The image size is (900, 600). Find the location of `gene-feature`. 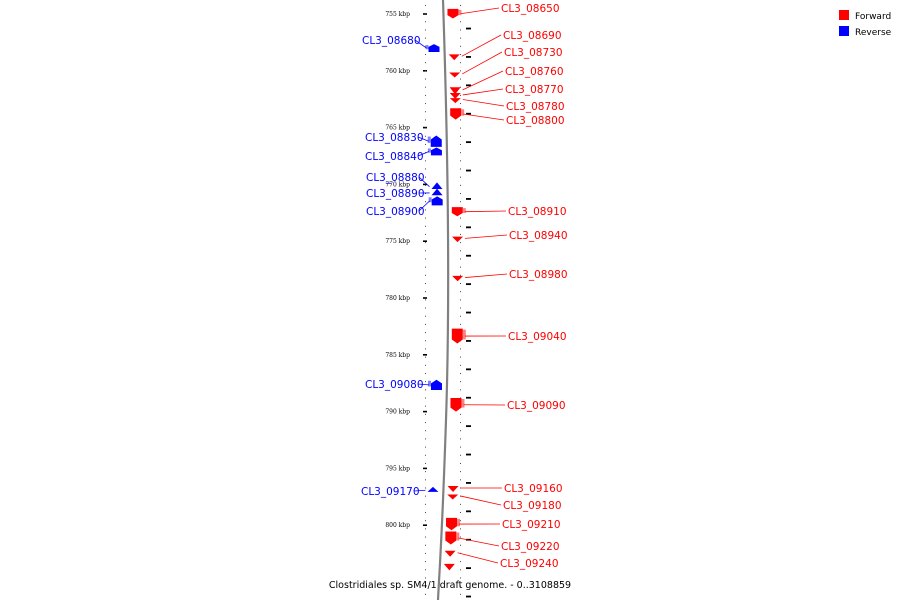

gene-feature is located at coordinates (449, 567).